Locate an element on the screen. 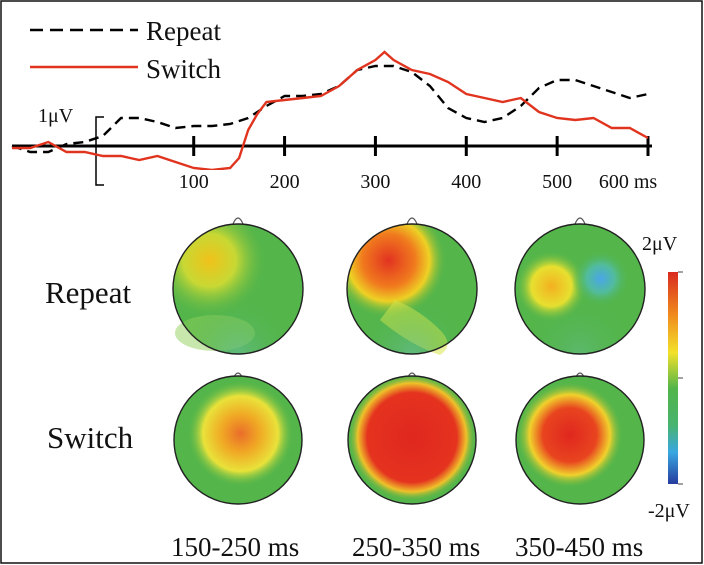 Image resolution: width=704 pixels, height=565 pixels. x-tick-label: 200 is located at coordinates (285, 182).